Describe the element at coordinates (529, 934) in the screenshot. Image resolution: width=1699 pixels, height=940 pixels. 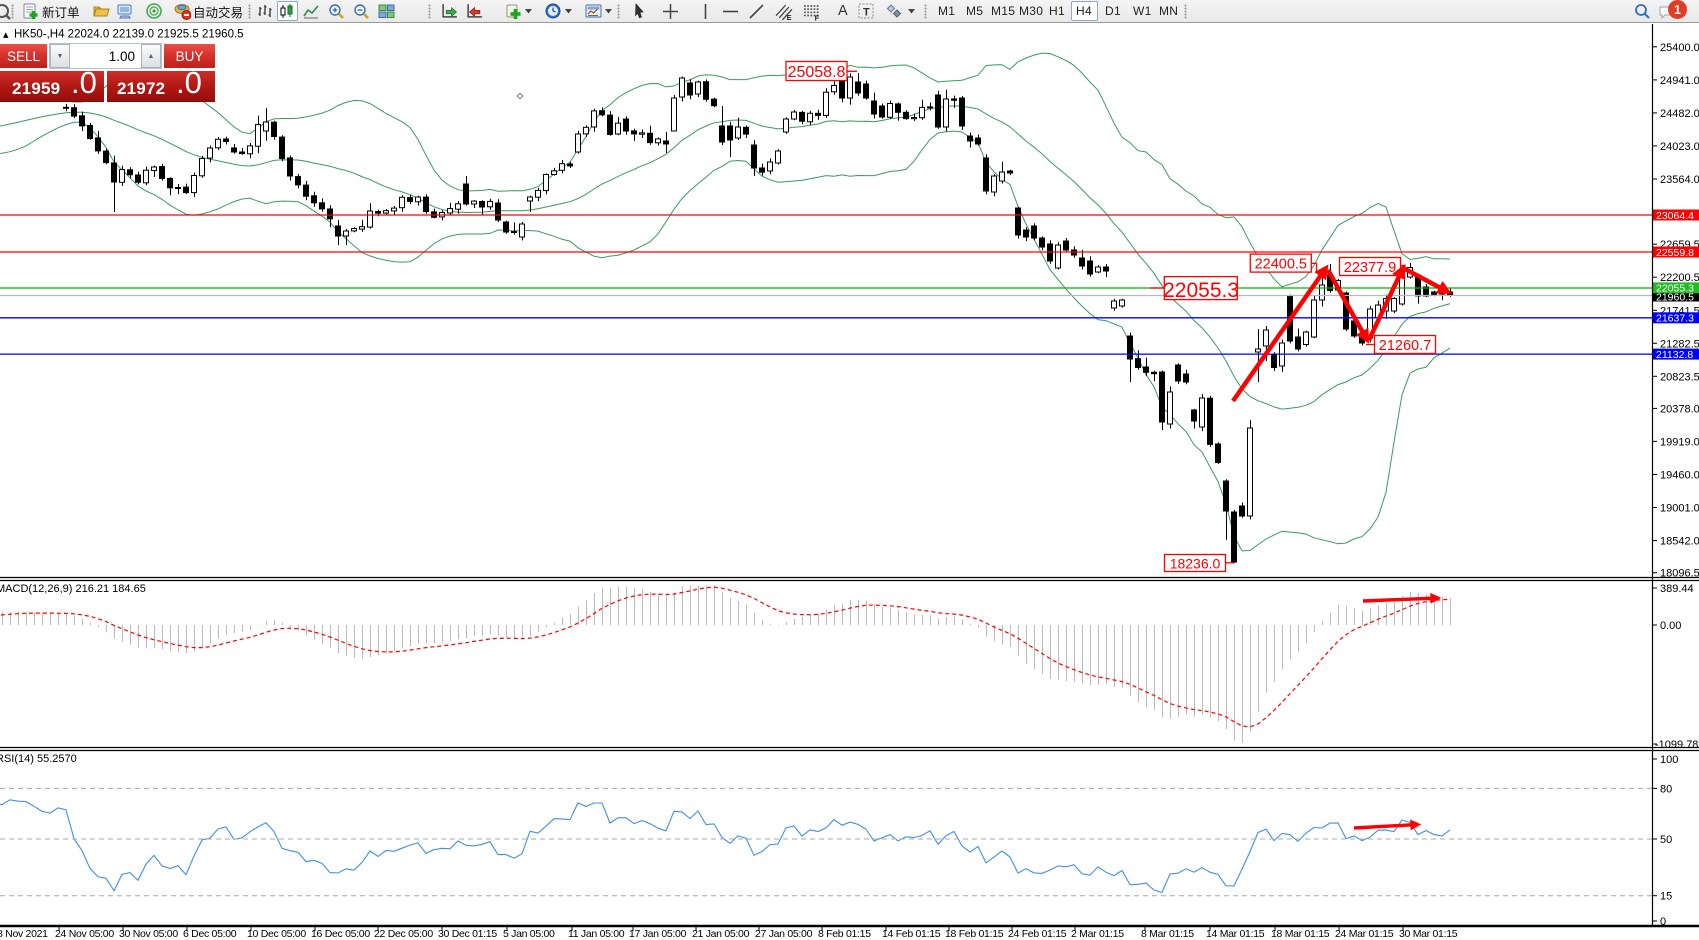
I see `svg-text: 5 Jan 05:00` at that location.